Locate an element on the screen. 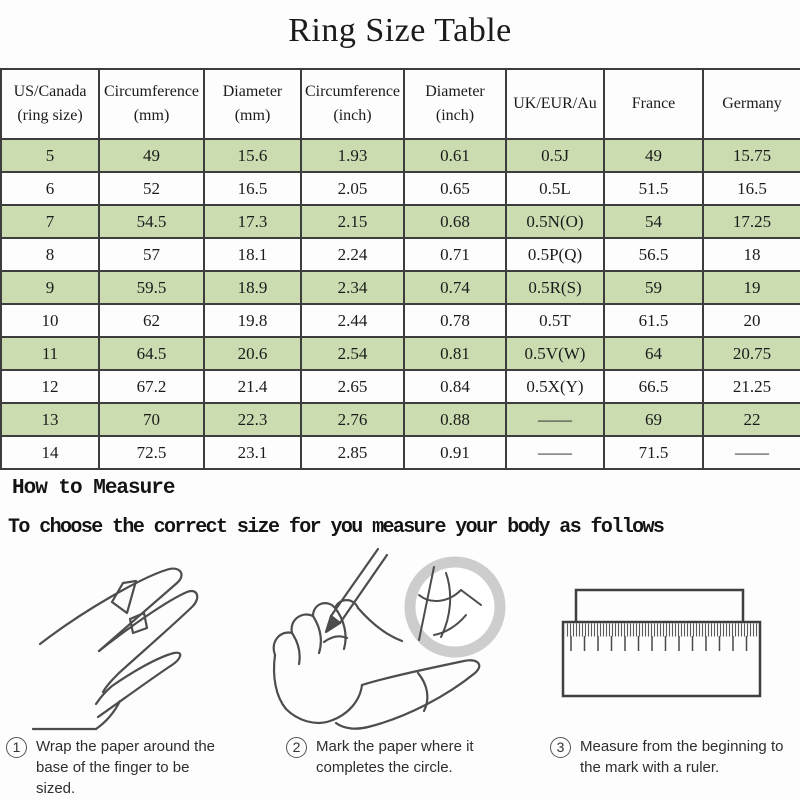 This screenshot has width=800, height=800. table-cell: 54 is located at coordinates (653, 221).